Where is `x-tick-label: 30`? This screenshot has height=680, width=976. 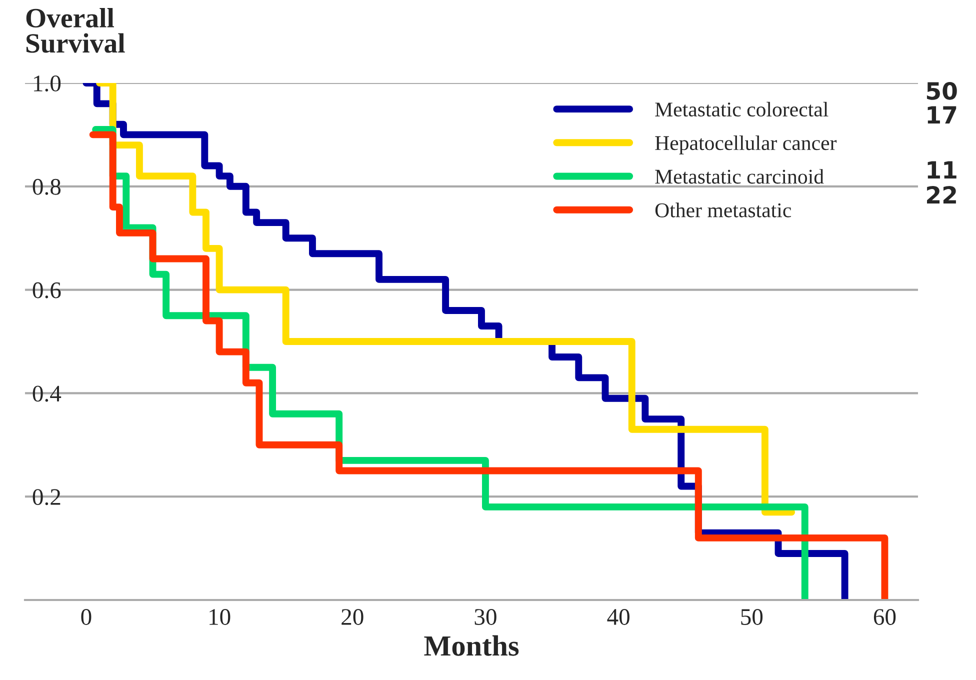
x-tick-label: 30 is located at coordinates (485, 617).